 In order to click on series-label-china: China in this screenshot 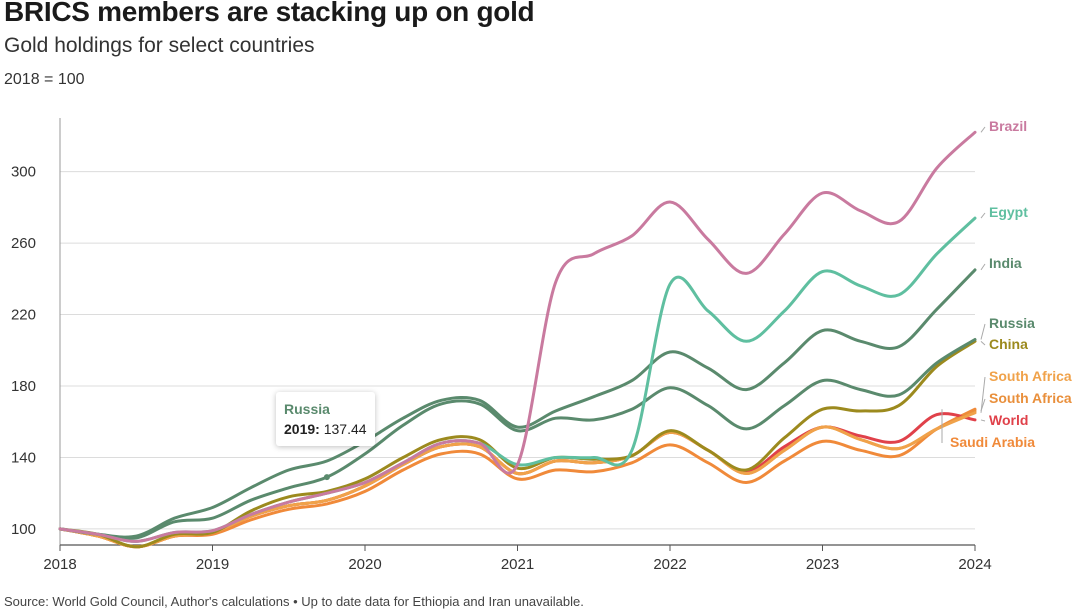, I will do `click(1008, 344)`.